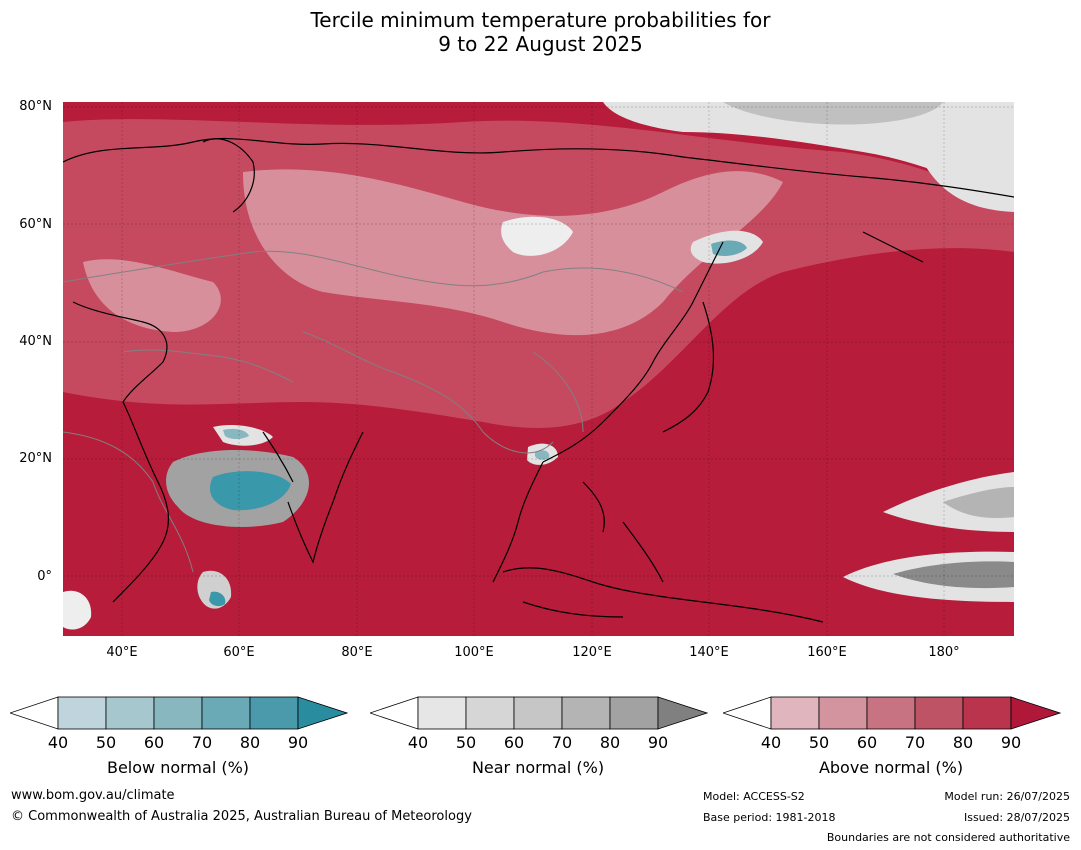 The width and height of the screenshot is (1081, 850). What do you see at coordinates (1007, 796) in the screenshot?
I see `model-run-text: Model run: 26/07/2025` at bounding box center [1007, 796].